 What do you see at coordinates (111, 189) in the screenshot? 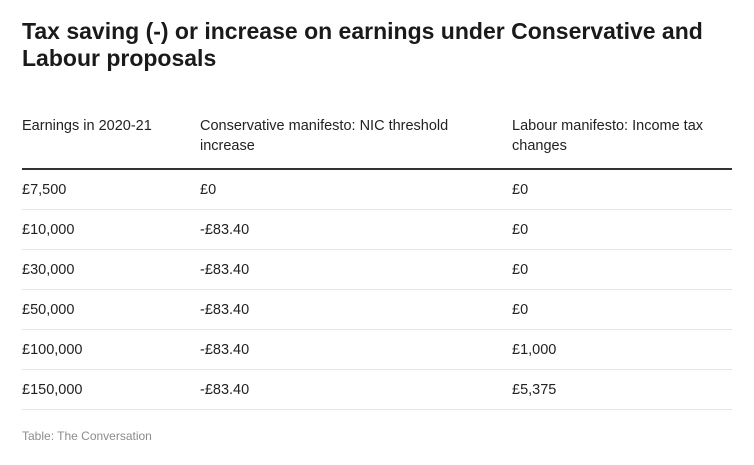
I see `cell-earnings: £7,500` at bounding box center [111, 189].